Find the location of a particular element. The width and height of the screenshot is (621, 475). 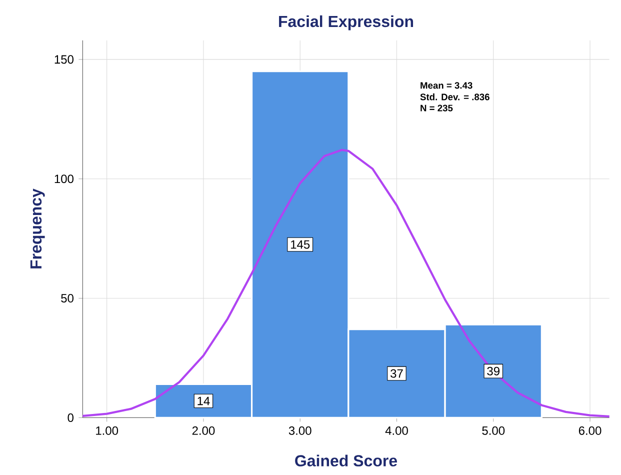

x-tick-label: 1.00 is located at coordinates (107, 430).